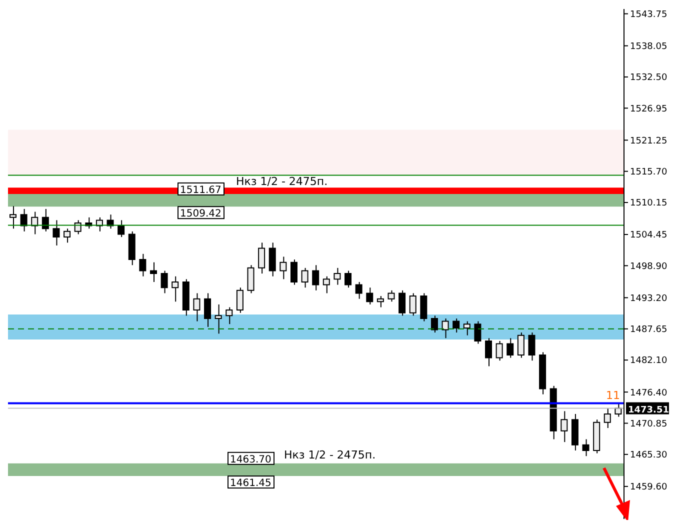 The image size is (679, 528). What do you see at coordinates (649, 203) in the screenshot?
I see `y-tick-label: 1510.15` at bounding box center [649, 203].